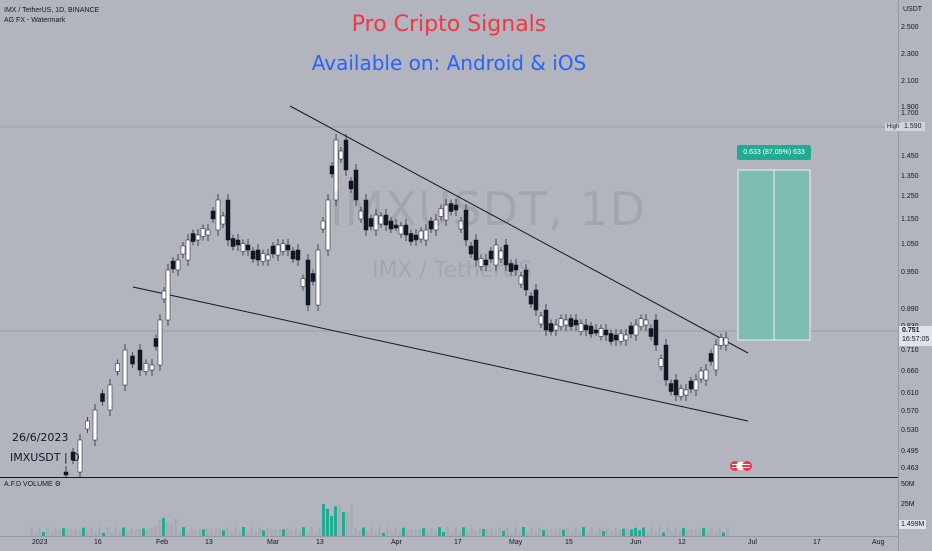 This screenshot has width=932, height=551. Describe the element at coordinates (35, 20) in the screenshot. I see `indicator-line: AG FX - Watermark` at that location.